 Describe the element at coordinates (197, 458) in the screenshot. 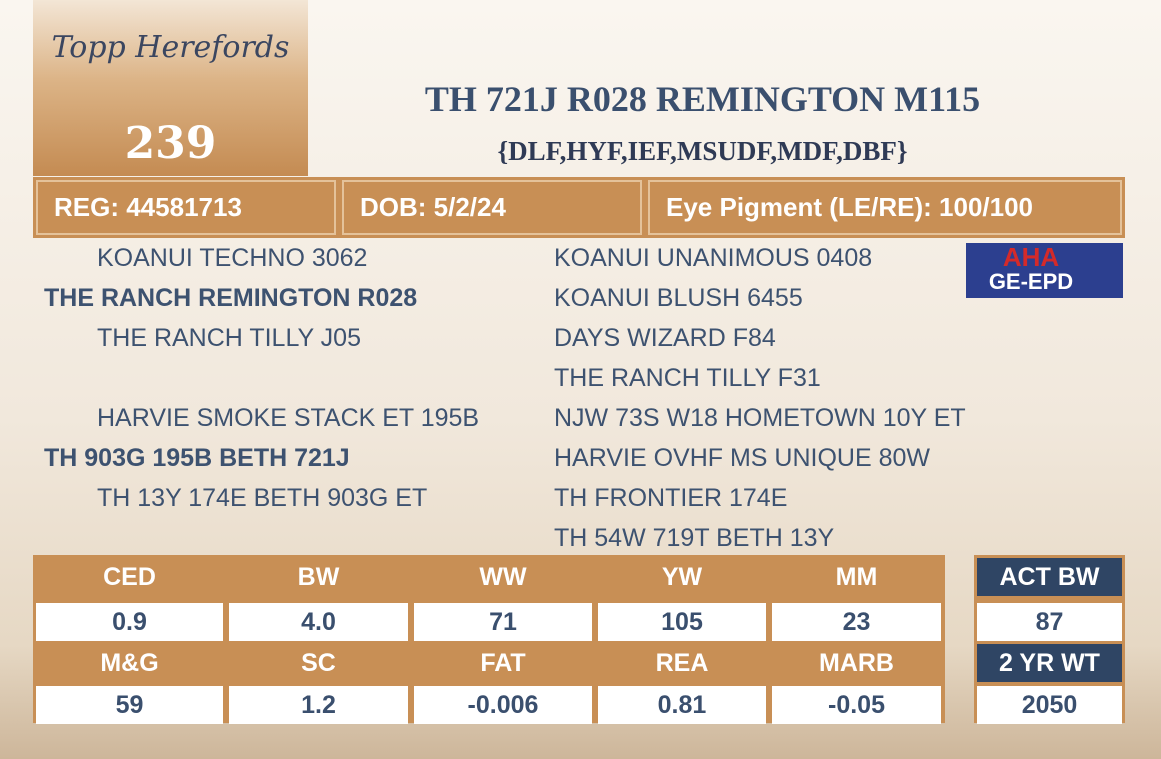

I see `pedigree-name: TH 903G 195B BETH 721J` at that location.